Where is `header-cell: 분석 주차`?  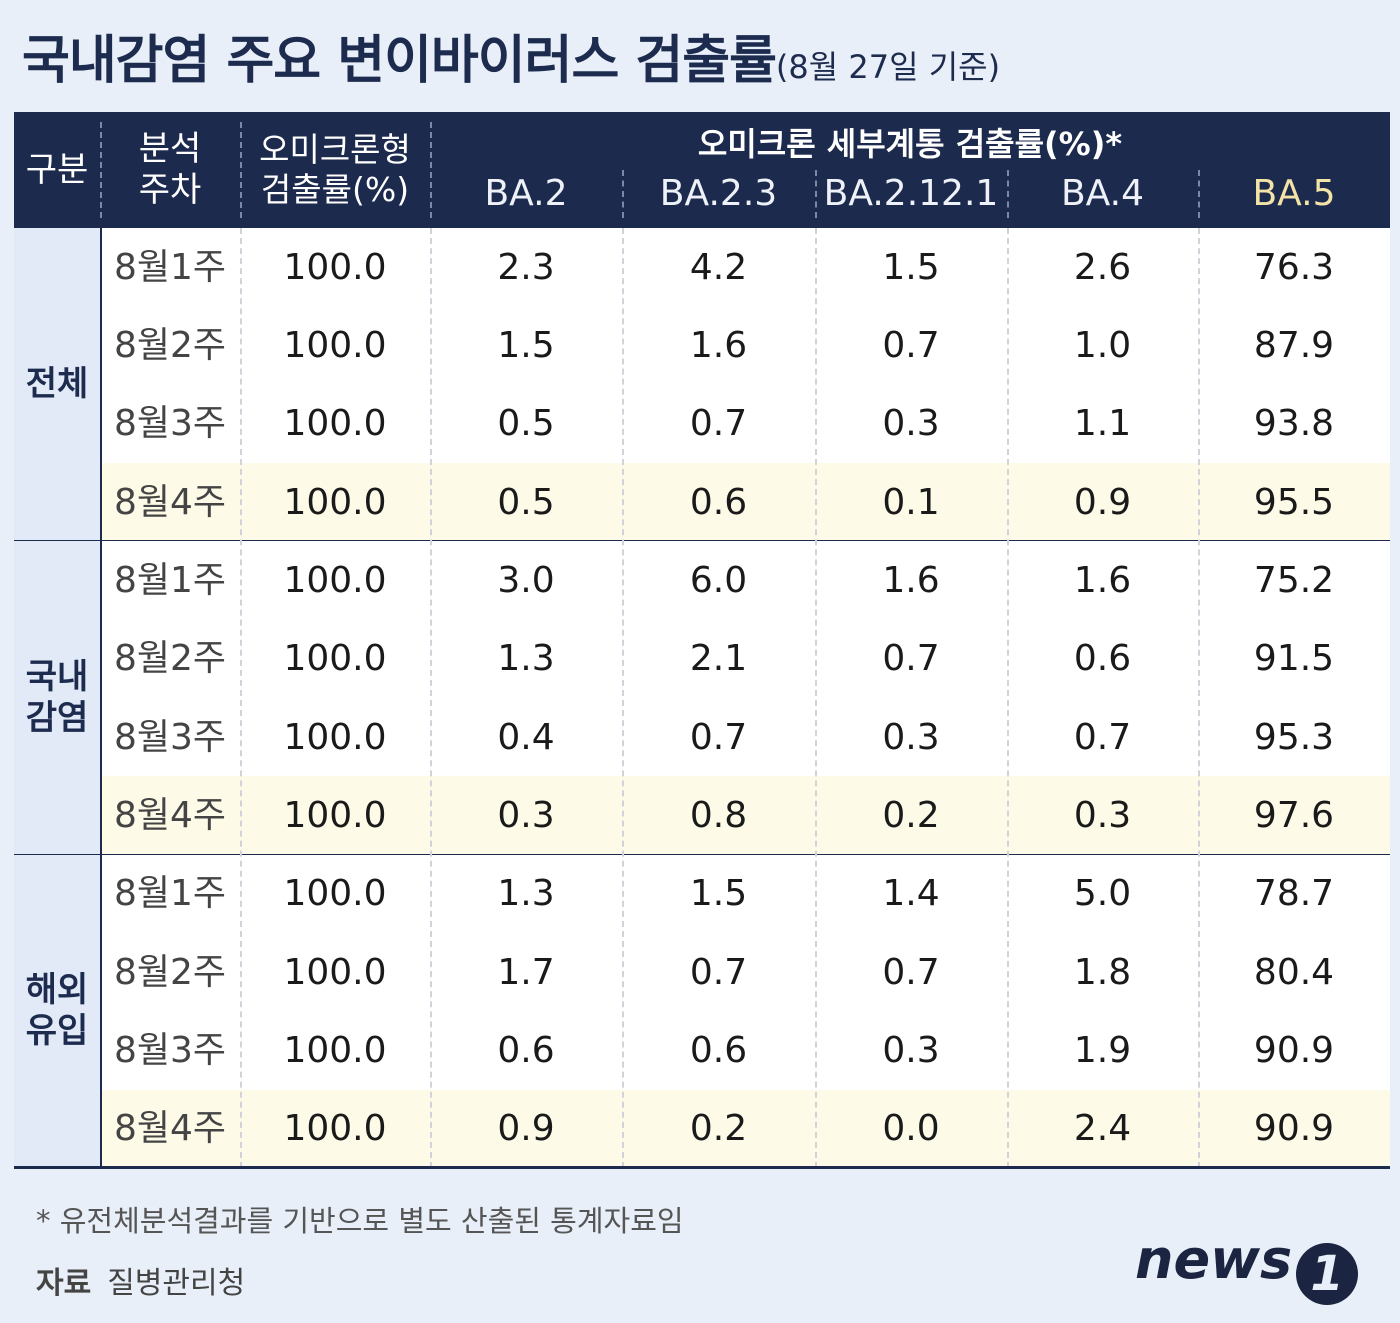
header-cell: 분석 주차 is located at coordinates (170, 170).